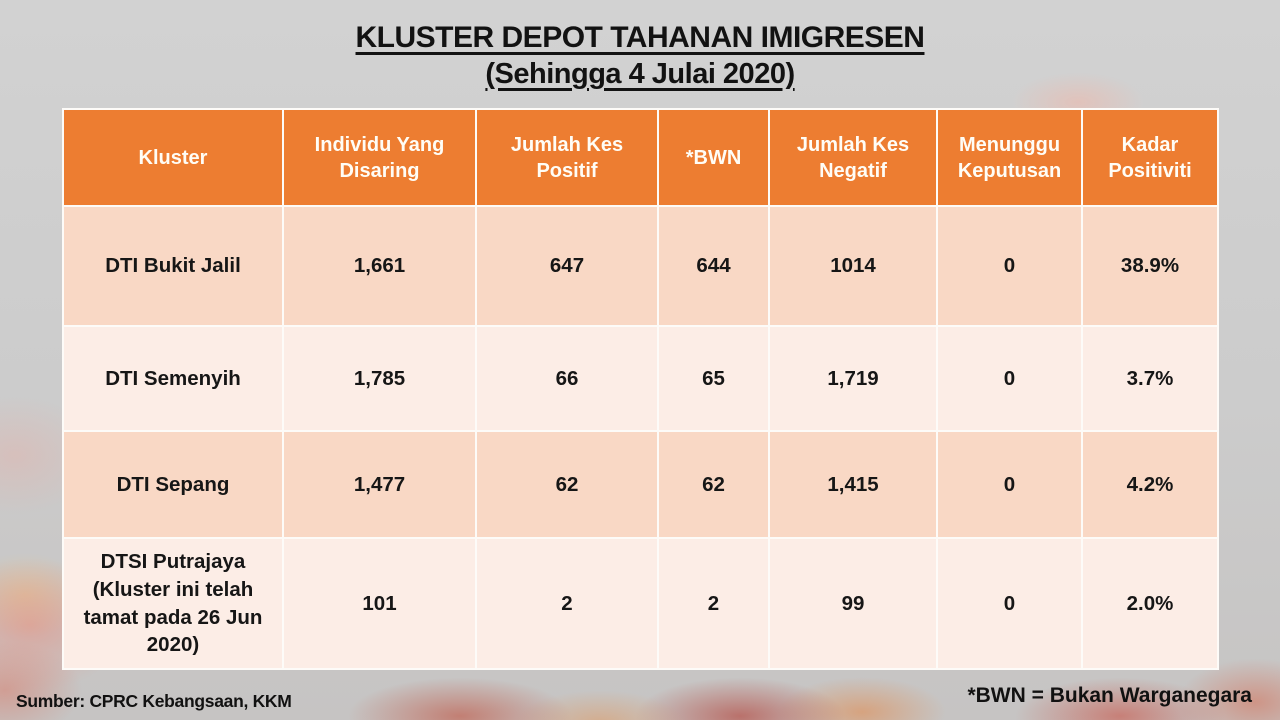 Image resolution: width=1280 pixels, height=720 pixels. I want to click on cell-kes-negatif: 1,719, so click(853, 378).